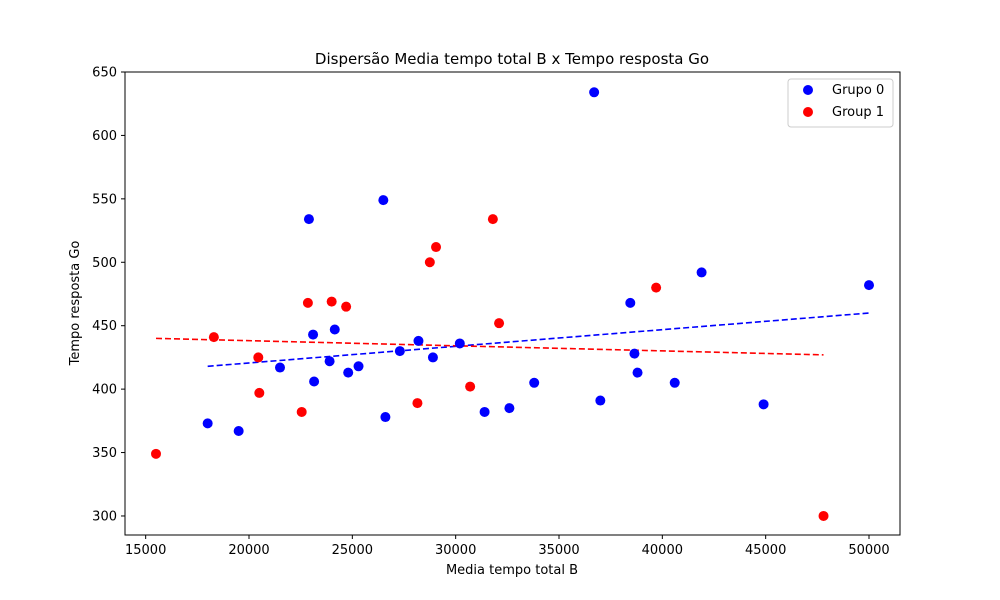 This screenshot has height=600, width=1000. I want to click on x-tick-label: 15000, so click(145, 550).